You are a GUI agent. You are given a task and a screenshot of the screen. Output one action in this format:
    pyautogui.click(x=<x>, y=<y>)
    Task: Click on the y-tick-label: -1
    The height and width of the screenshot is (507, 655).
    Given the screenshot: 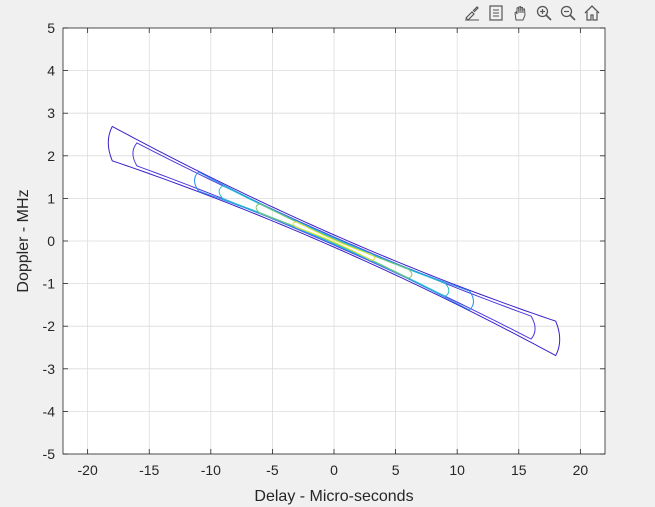 What is the action you would take?
    pyautogui.click(x=49, y=284)
    